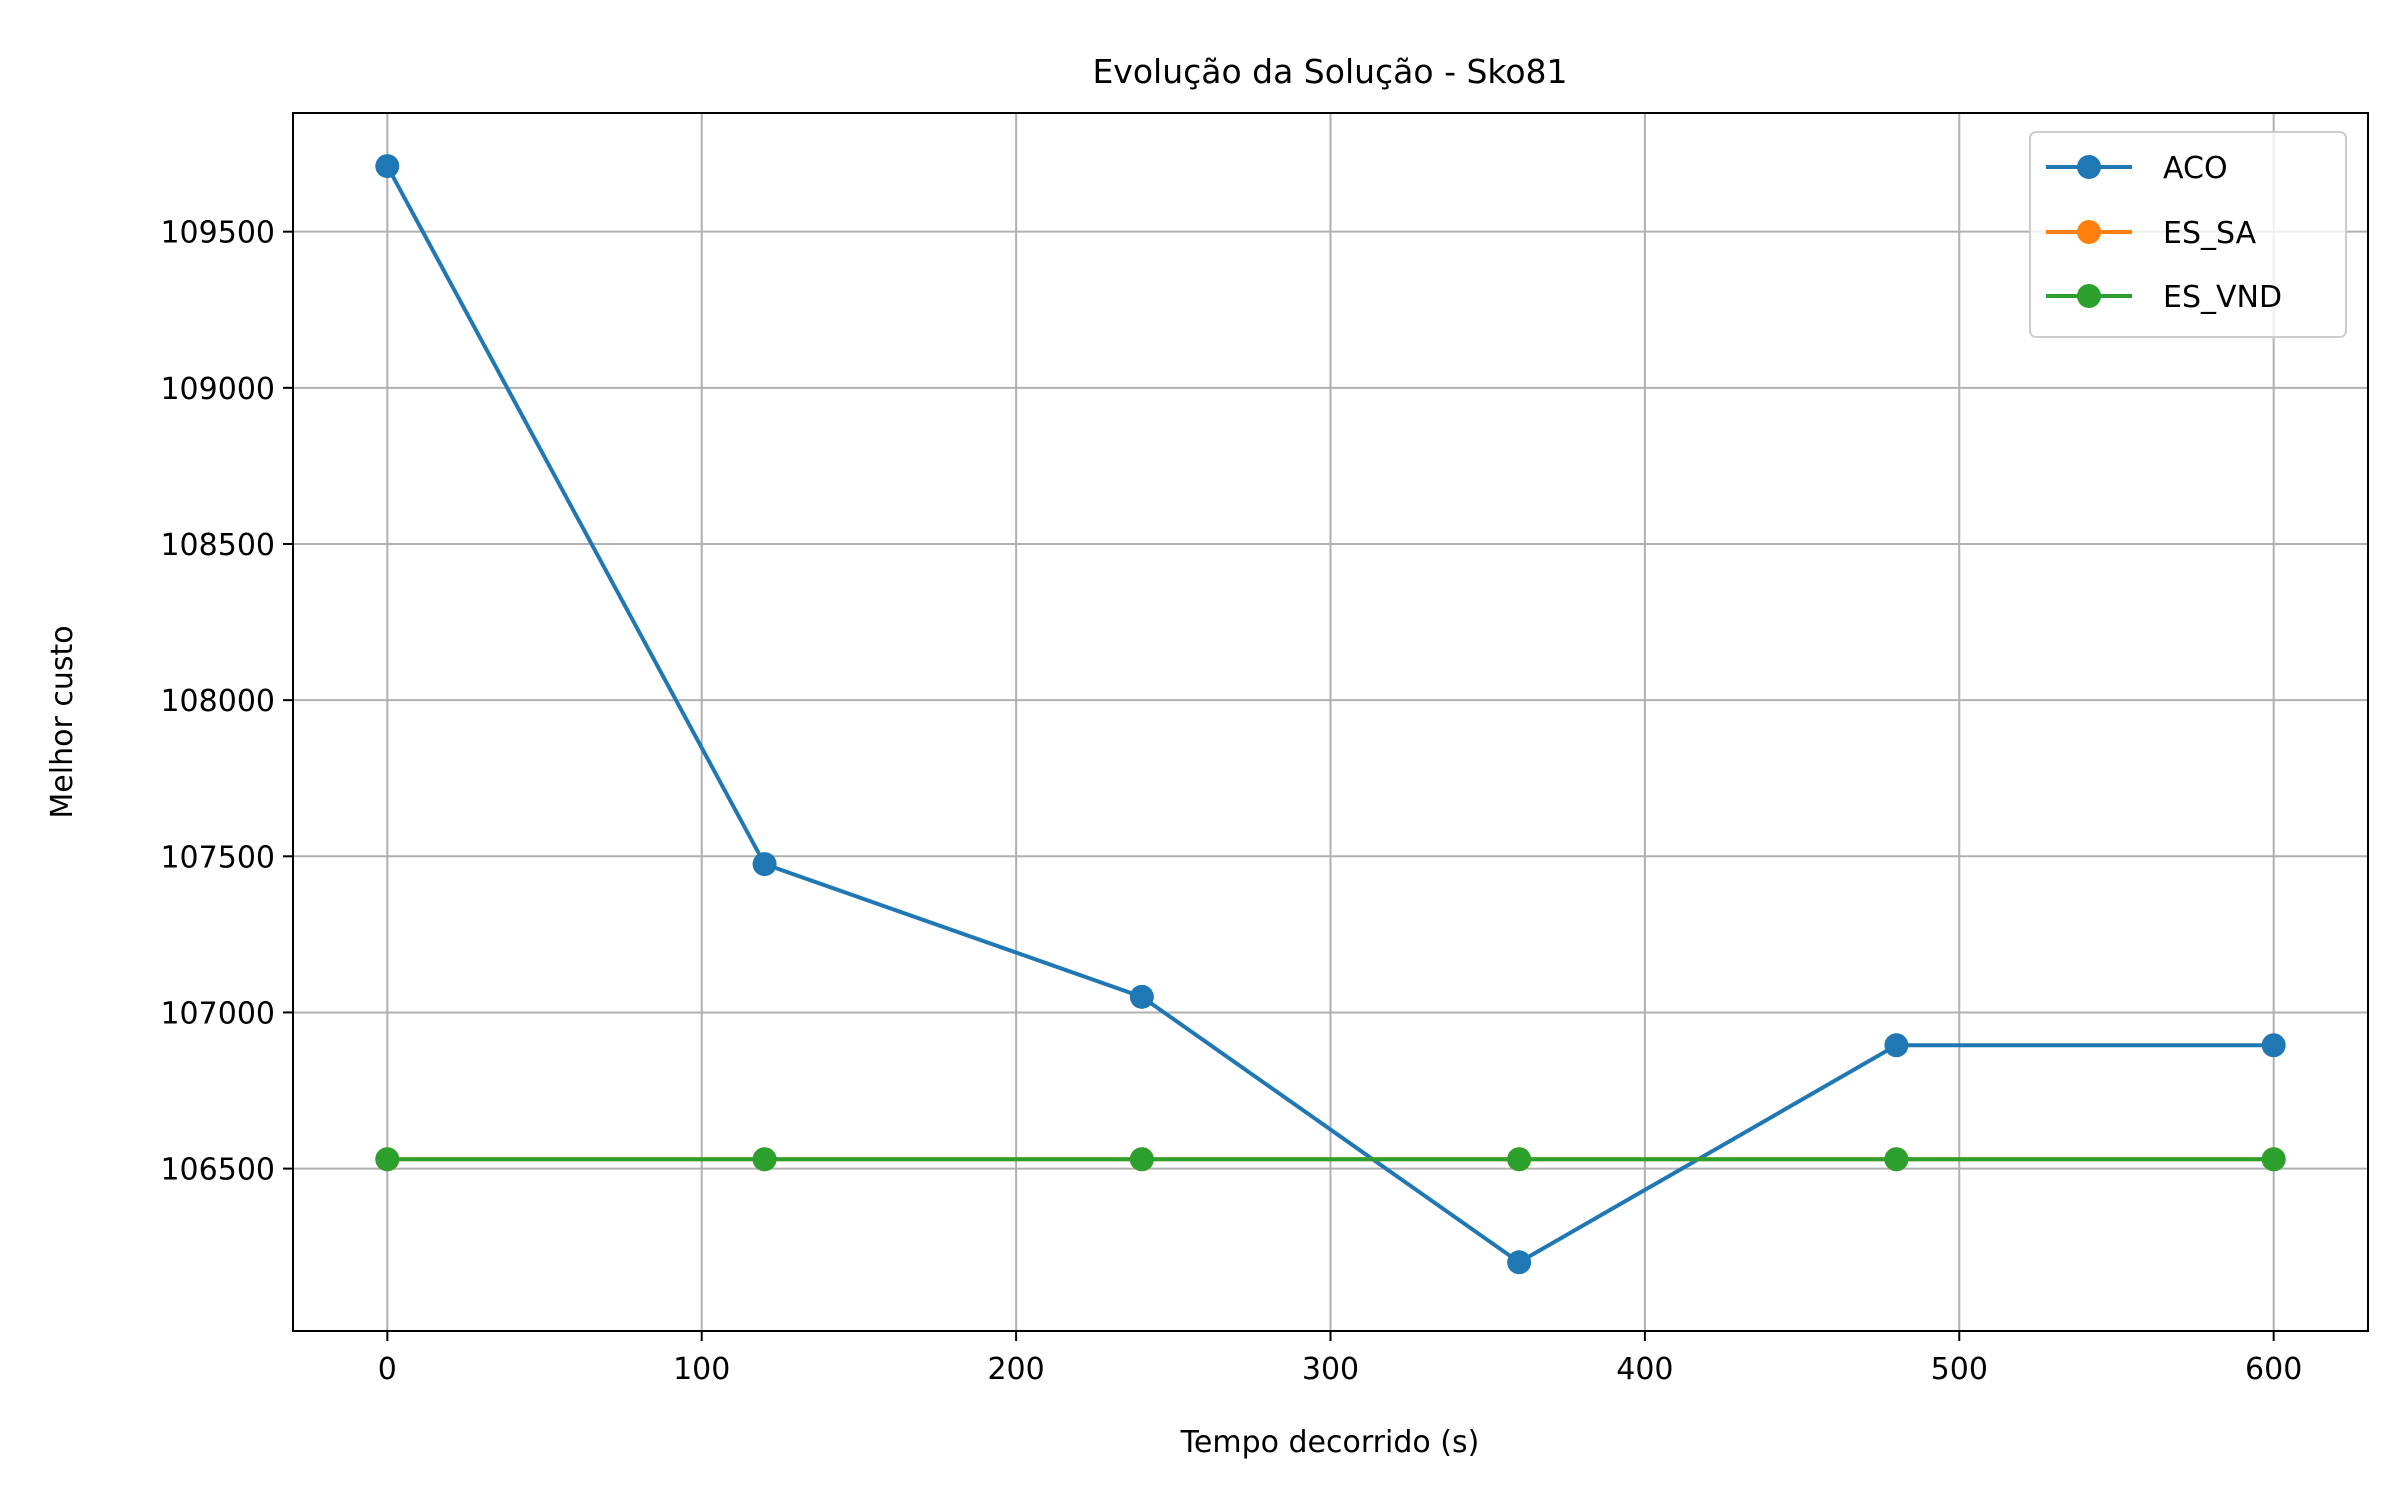  Describe the element at coordinates (1329, 71) in the screenshot. I see `chart-title: Evolução da Solução - Sko81` at that location.